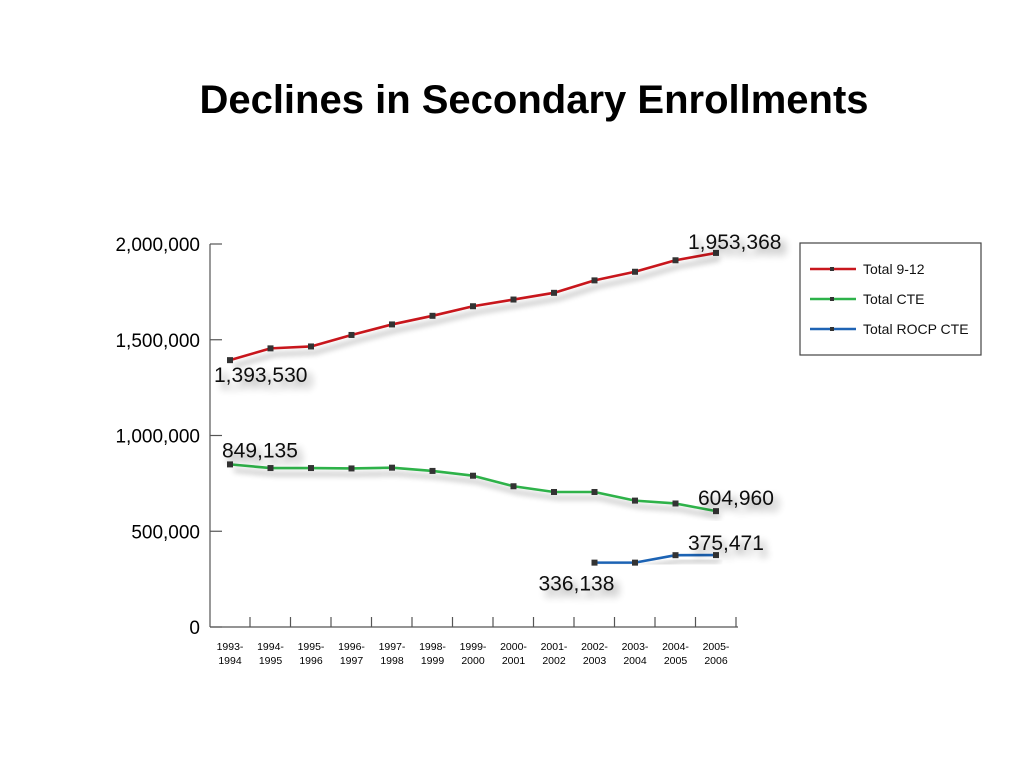 The image size is (1024, 768). What do you see at coordinates (260, 450) in the screenshot?
I see `data-label: 849,135` at bounding box center [260, 450].